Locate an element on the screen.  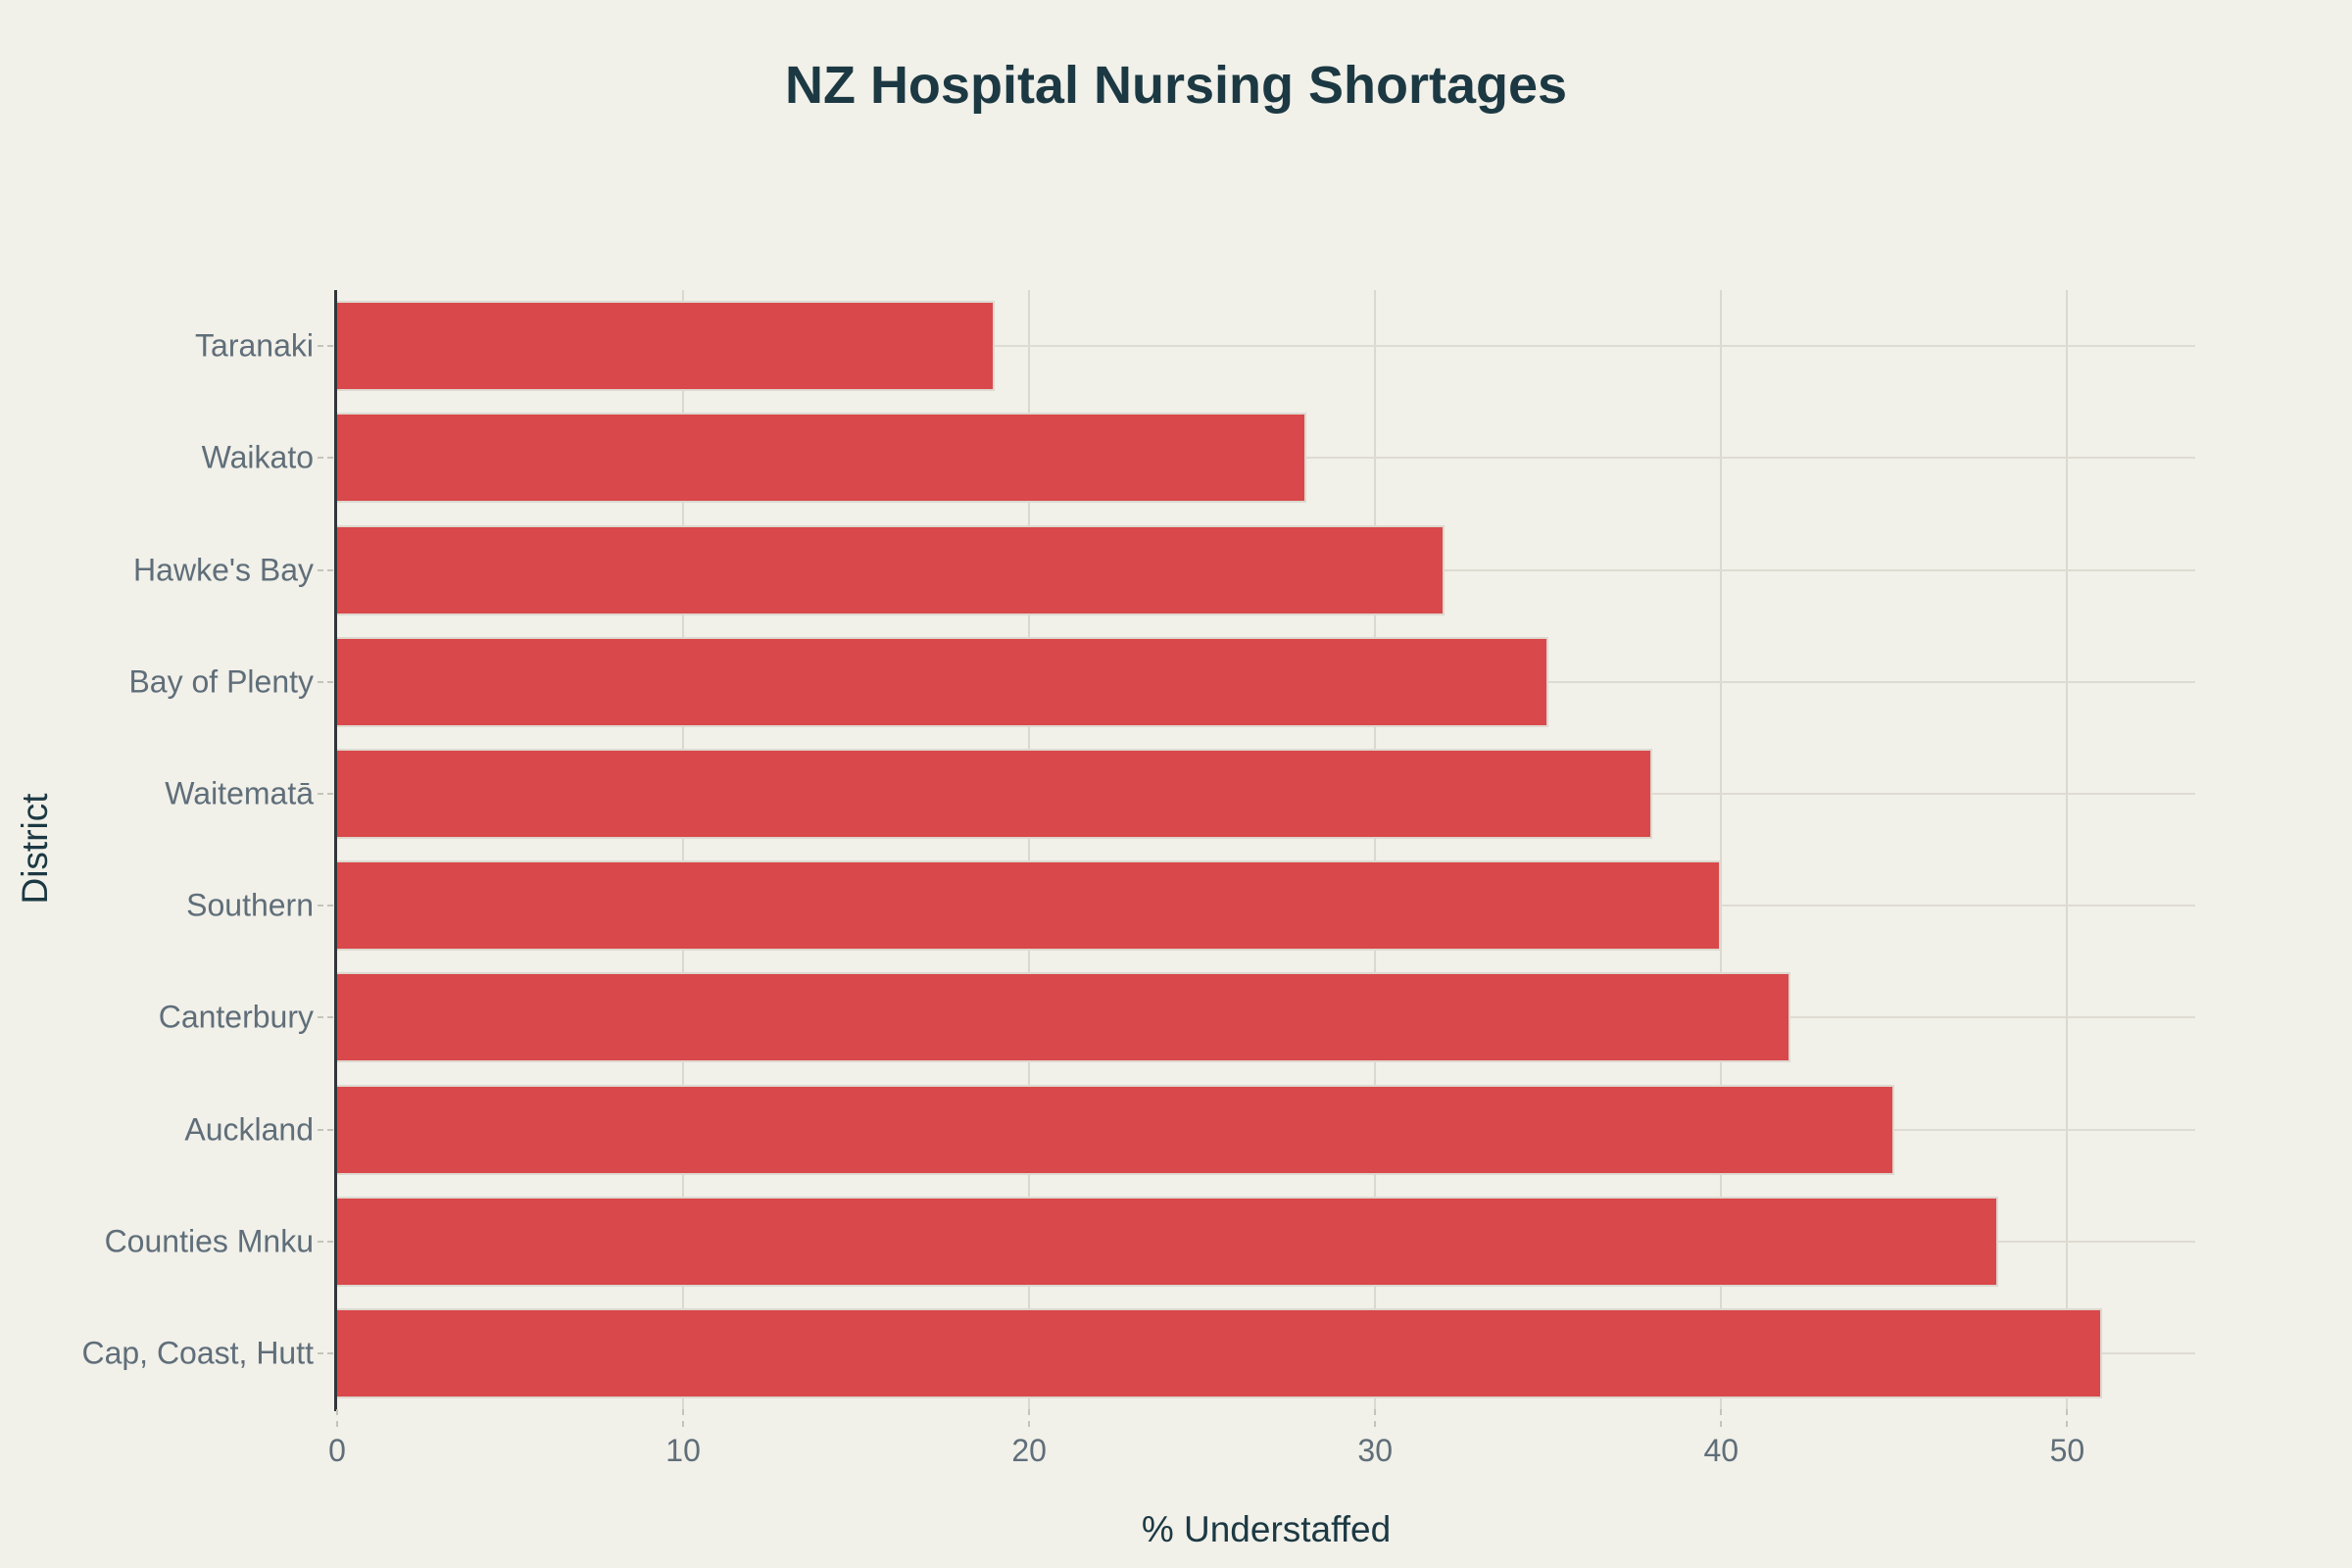
y-tick-label: Bay of Plenty is located at coordinates (221, 681).